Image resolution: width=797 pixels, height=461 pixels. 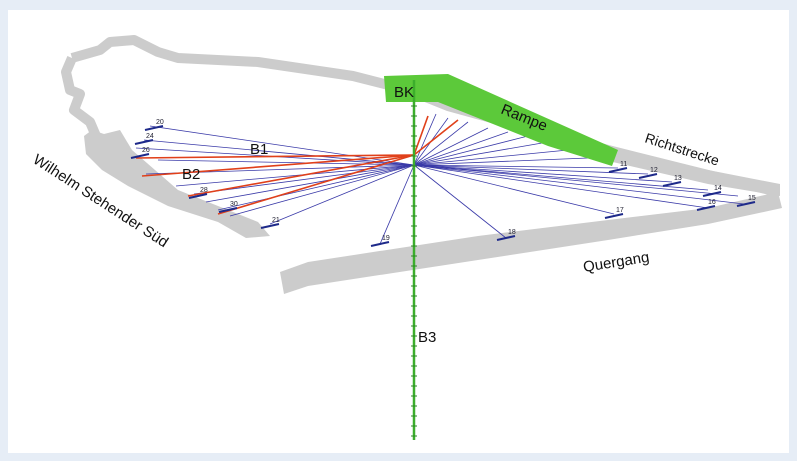 What do you see at coordinates (648, 173) in the screenshot?
I see `receiver-marker: 12` at bounding box center [648, 173].